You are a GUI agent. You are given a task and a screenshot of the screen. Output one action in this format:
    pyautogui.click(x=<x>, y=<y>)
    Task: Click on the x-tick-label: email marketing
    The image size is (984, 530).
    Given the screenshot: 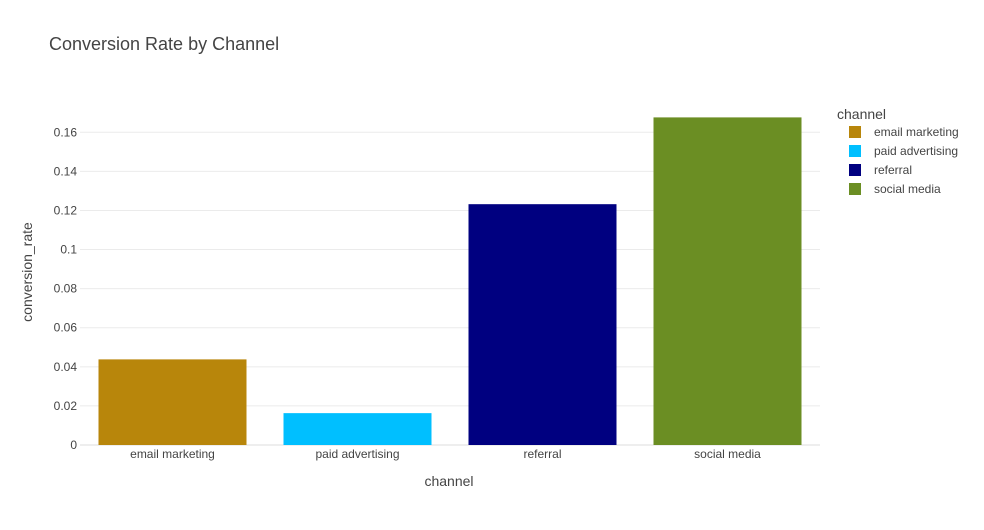 What is the action you would take?
    pyautogui.click(x=172, y=454)
    